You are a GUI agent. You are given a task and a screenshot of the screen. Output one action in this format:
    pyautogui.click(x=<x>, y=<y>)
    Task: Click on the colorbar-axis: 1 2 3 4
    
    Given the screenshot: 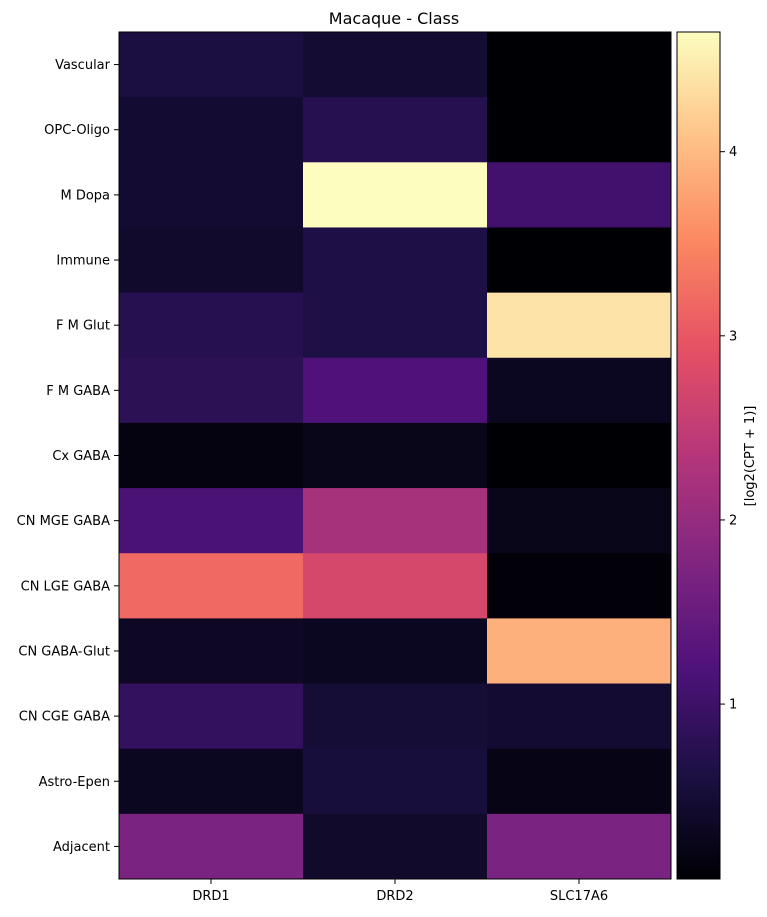 What is the action you would take?
    pyautogui.click(x=728, y=429)
    